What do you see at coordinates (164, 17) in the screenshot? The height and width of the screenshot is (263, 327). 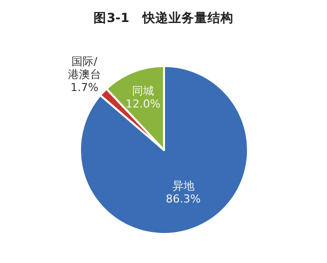 I see `chart-title: 图3-1 快递业务量结构` at bounding box center [164, 17].